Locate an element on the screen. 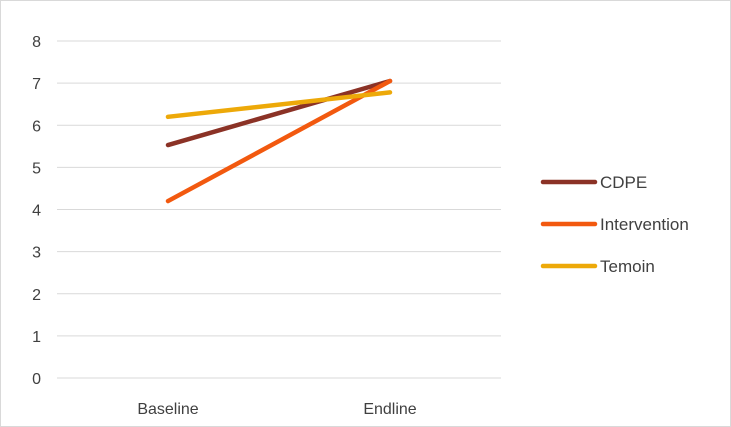  y-axis-ticks: 0 1 2 3 4 5 6 7 8 is located at coordinates (36, 211).